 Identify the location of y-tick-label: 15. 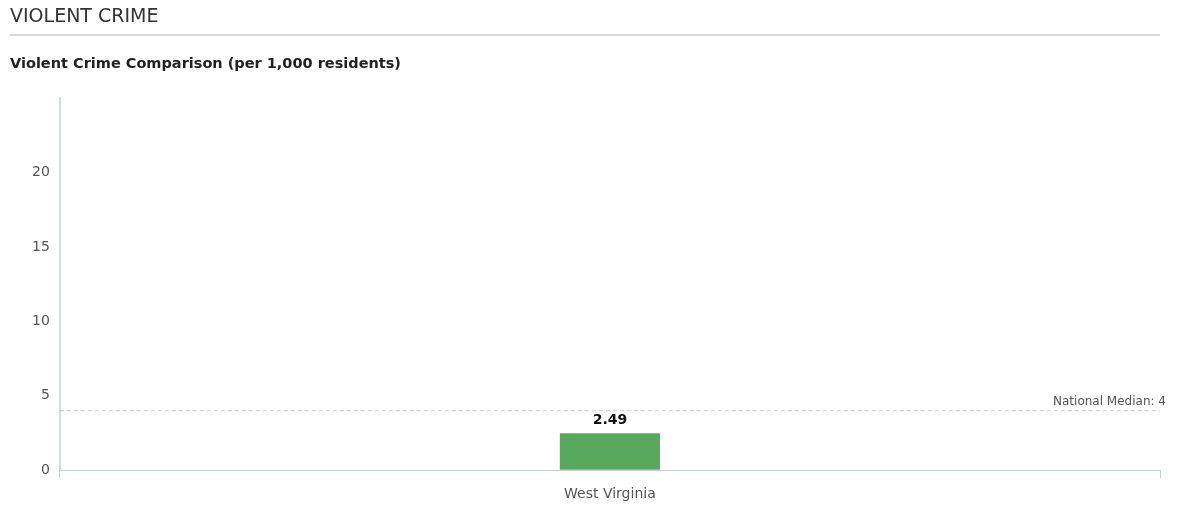
(40, 245).